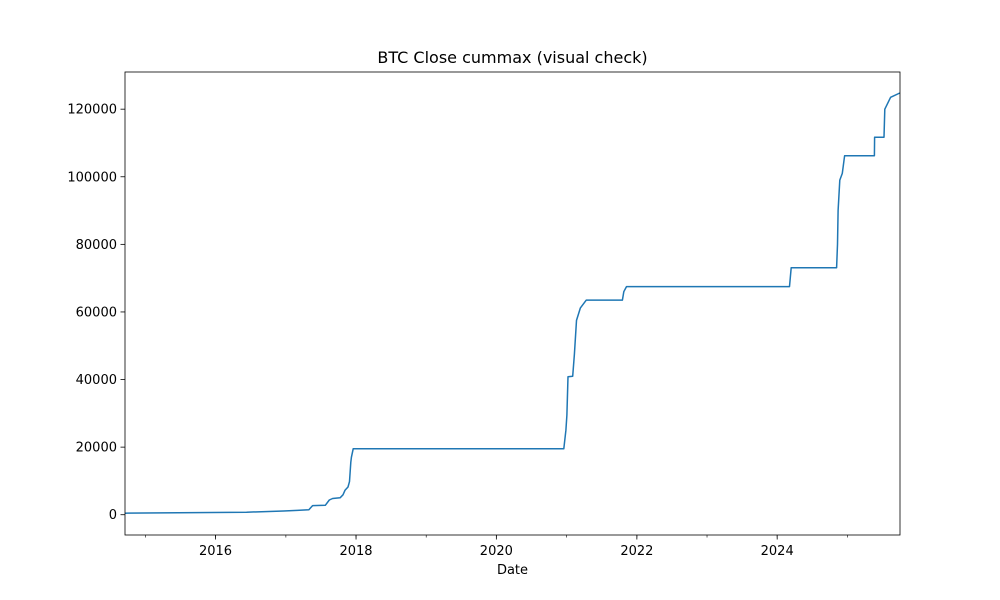 The height and width of the screenshot is (600, 1000). What do you see at coordinates (215, 551) in the screenshot?
I see `x-tick-label: 2016` at bounding box center [215, 551].